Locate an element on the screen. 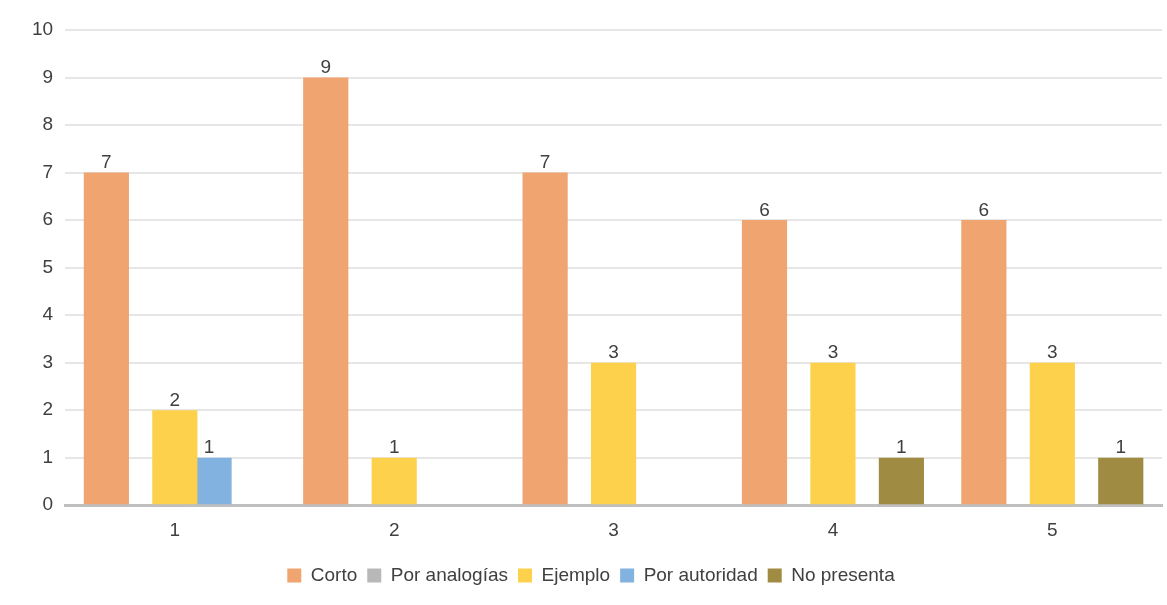  y-tick-label: 10 is located at coordinates (42, 29).